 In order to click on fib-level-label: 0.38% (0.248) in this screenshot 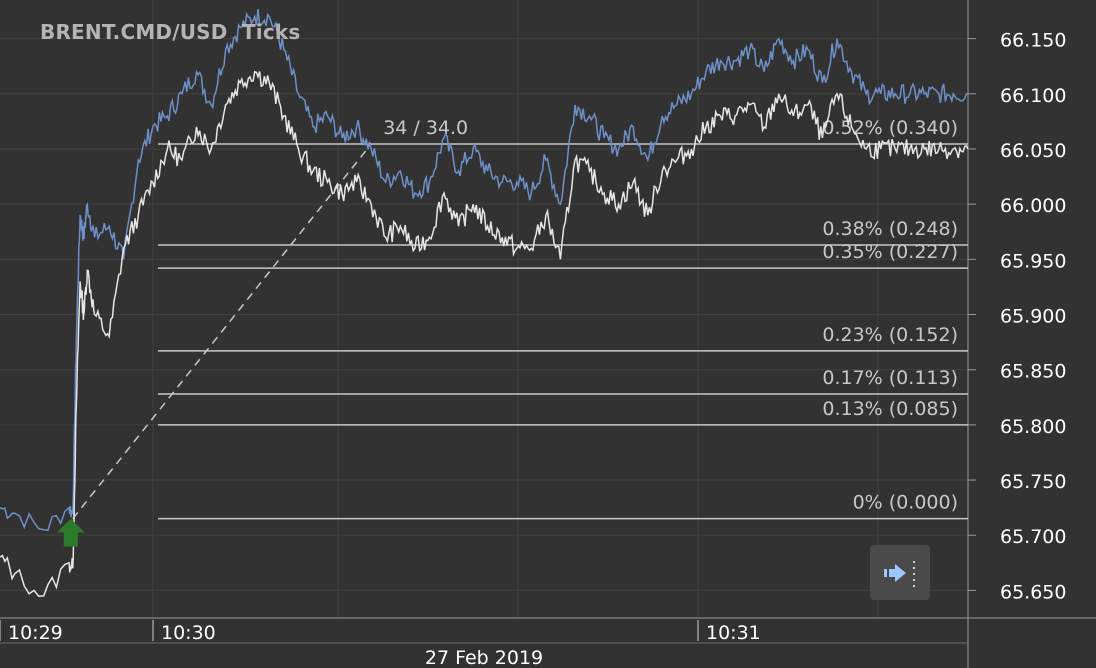, I will do `click(890, 229)`.